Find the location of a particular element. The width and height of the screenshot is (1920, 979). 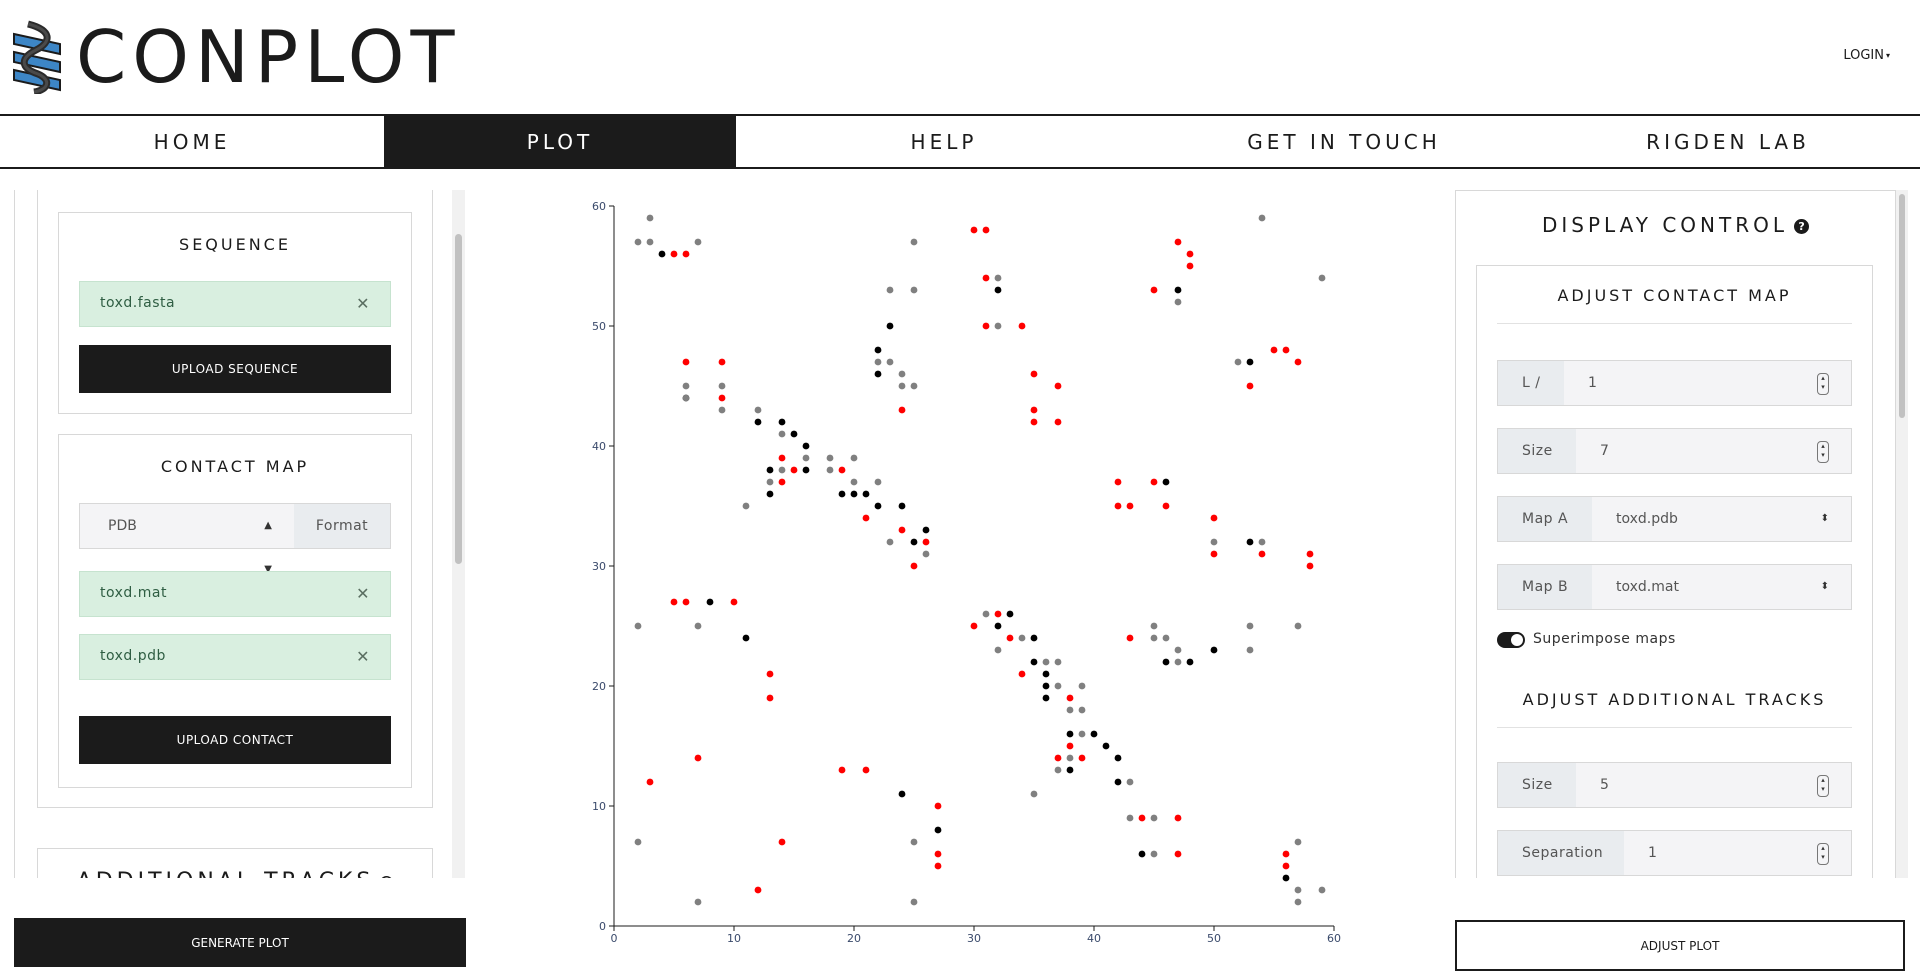

nav-plot: PLOT is located at coordinates (560, 141).